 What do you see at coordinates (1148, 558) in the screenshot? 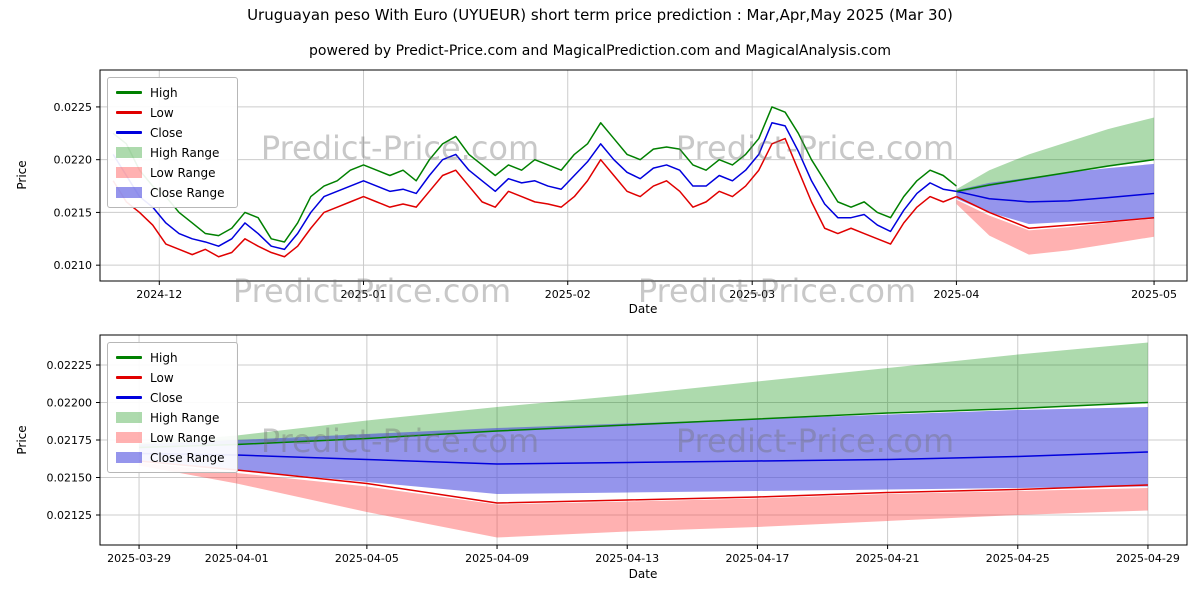
I see `x-tick-label: 2025-04-29` at bounding box center [1148, 558].